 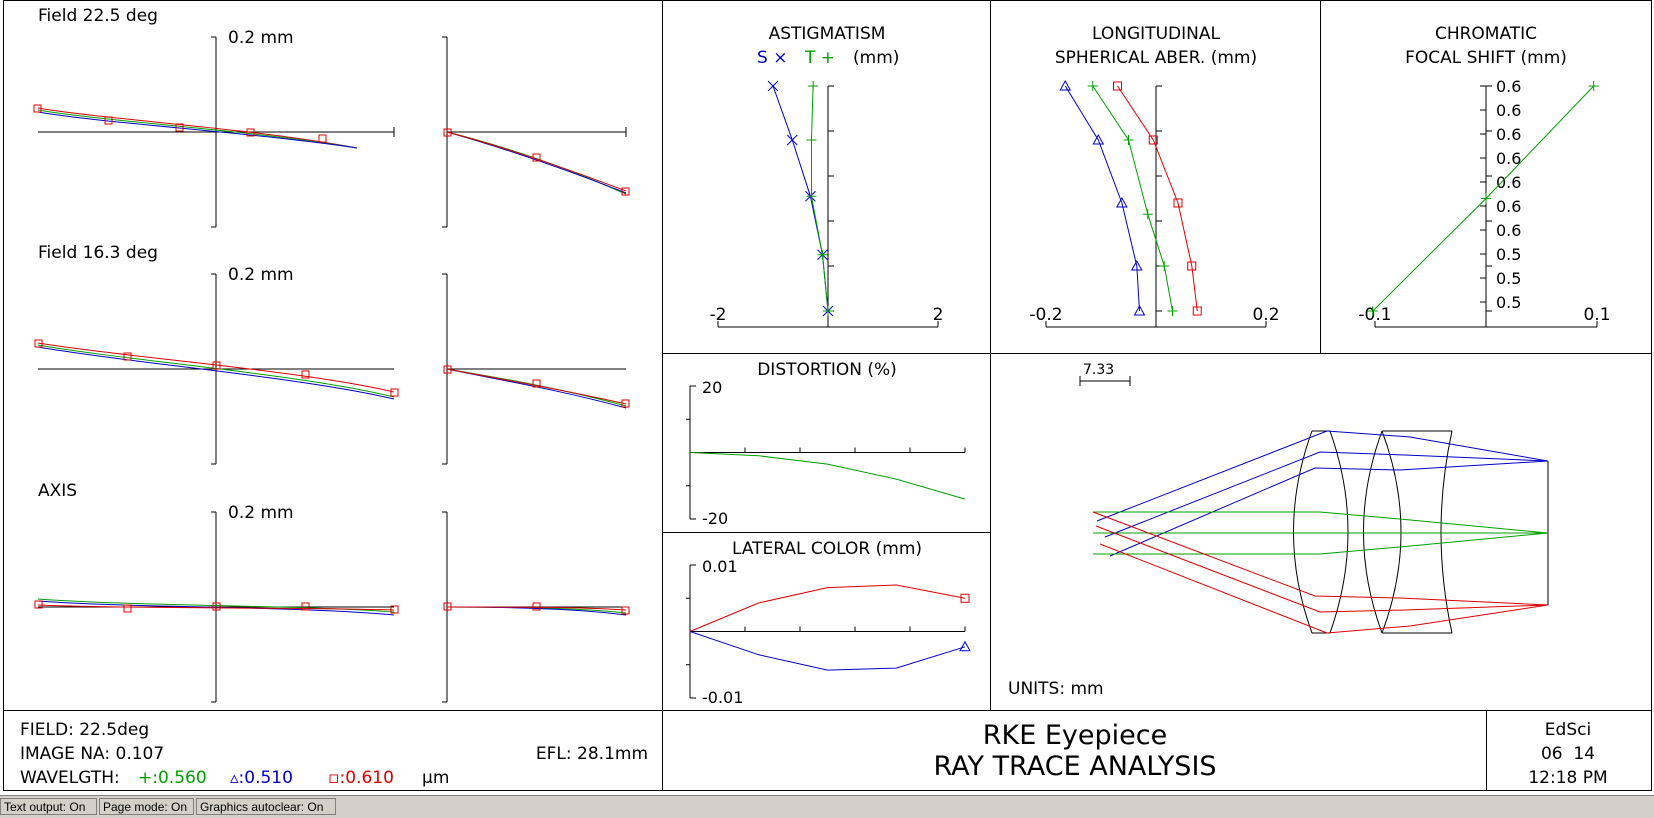 What do you see at coordinates (1508, 278) in the screenshot?
I see `chromatic-y-tick-label-8: 0.5` at bounding box center [1508, 278].